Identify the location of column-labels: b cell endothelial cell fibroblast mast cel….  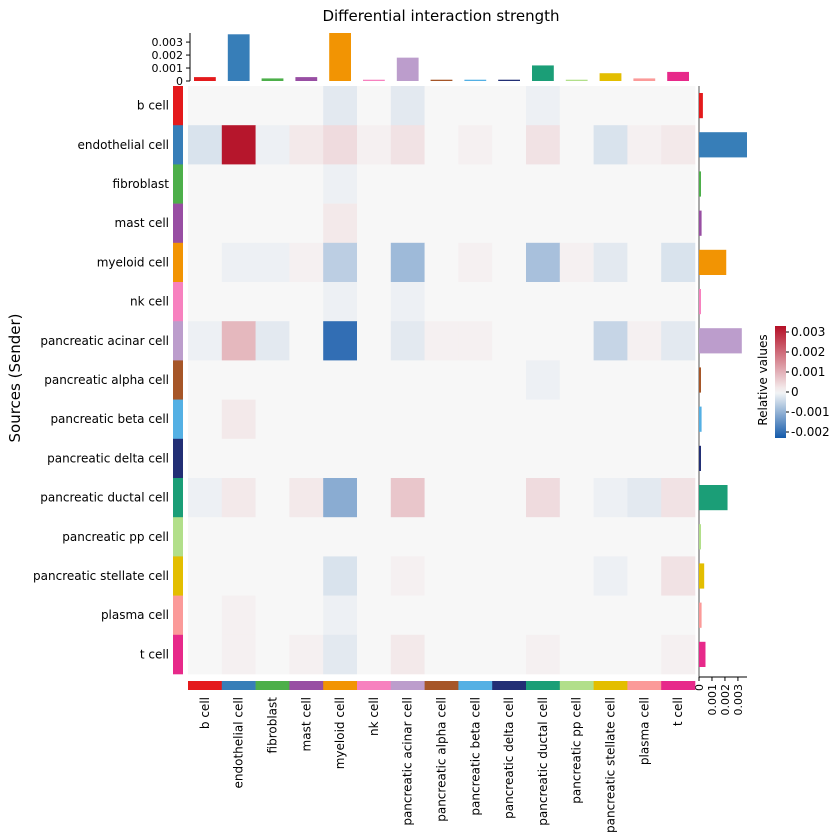
(441, 765).